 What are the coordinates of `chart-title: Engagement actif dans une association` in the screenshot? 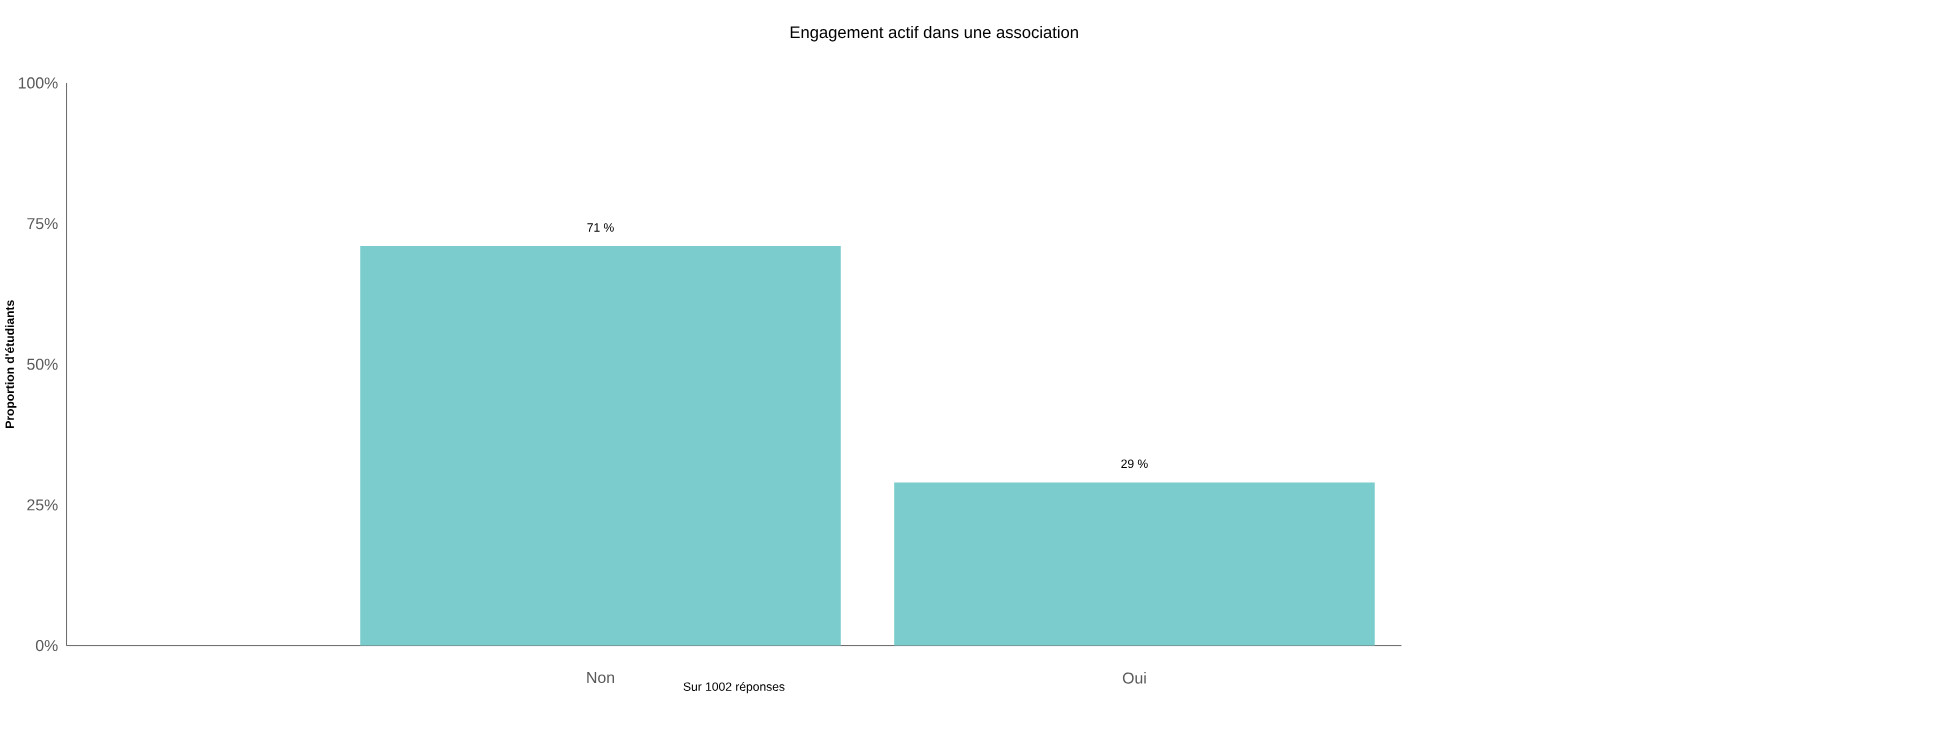 It's located at (934, 33).